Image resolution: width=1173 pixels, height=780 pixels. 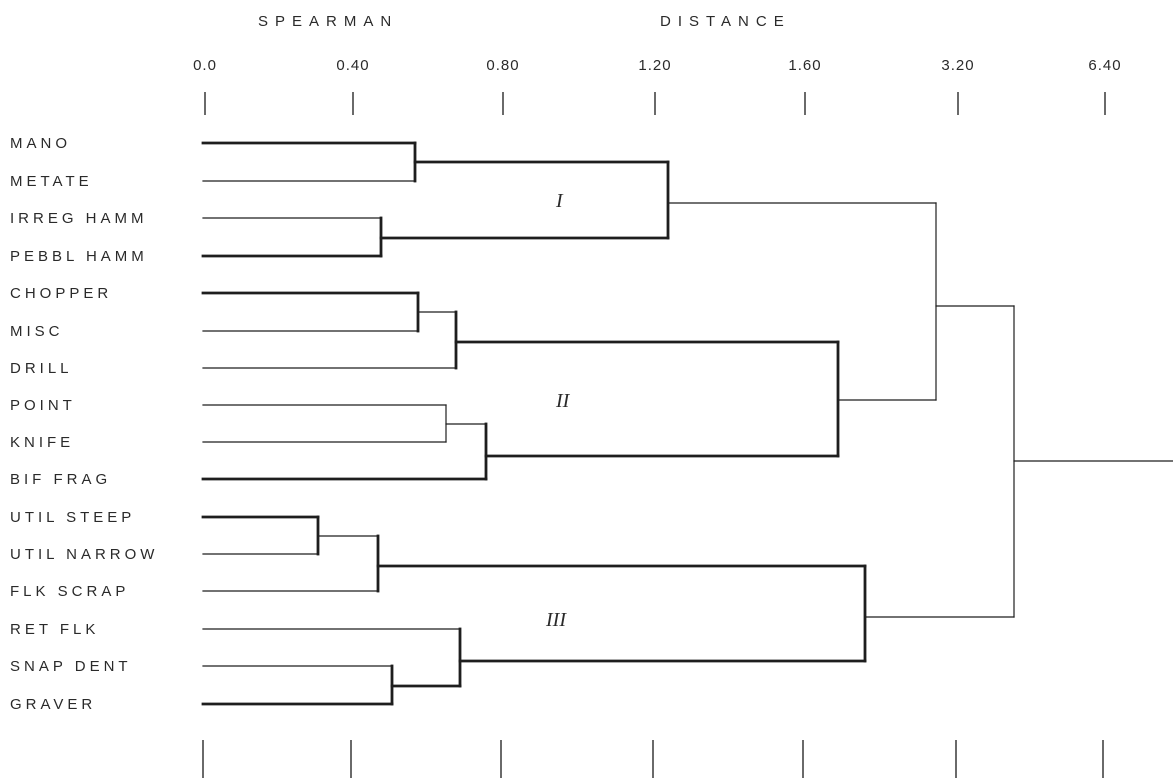 What do you see at coordinates (53, 704) in the screenshot?
I see `leaf-label: GRAVER` at bounding box center [53, 704].